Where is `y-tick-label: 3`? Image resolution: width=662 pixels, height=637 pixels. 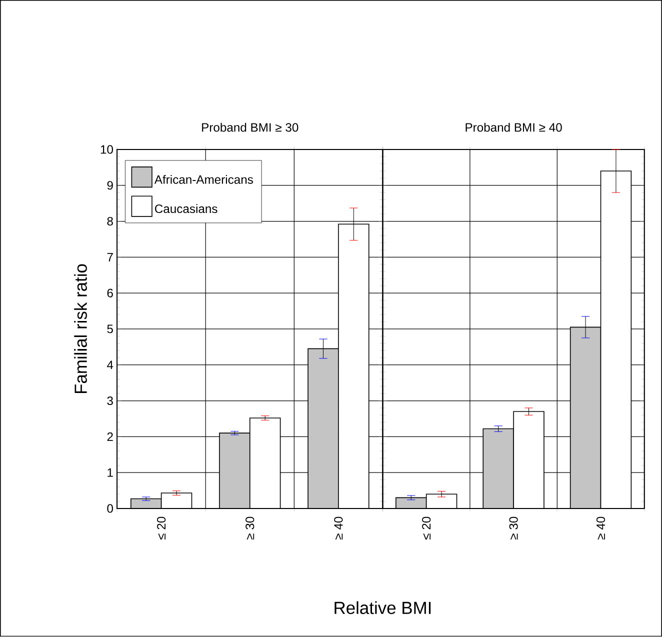 y-tick-label: 3 is located at coordinates (110, 401).